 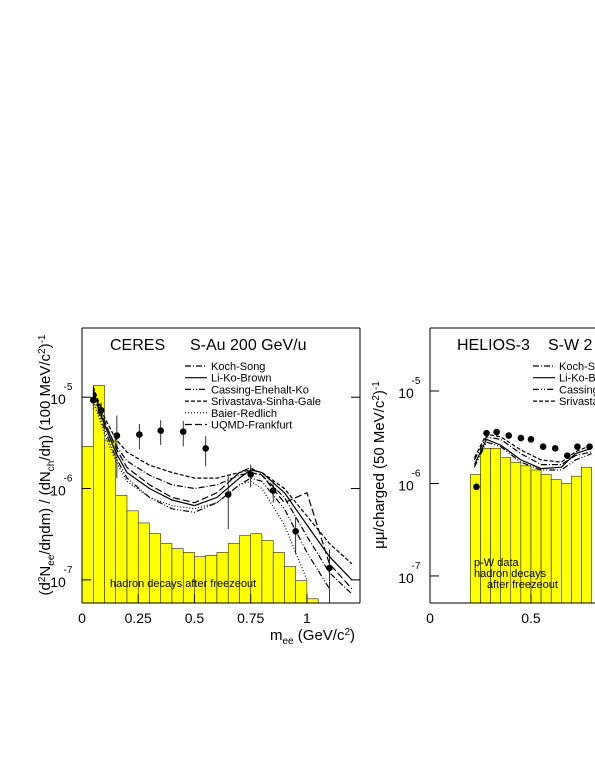 What do you see at coordinates (577, 402) in the screenshot?
I see `legend-label: Srivasta` at bounding box center [577, 402].